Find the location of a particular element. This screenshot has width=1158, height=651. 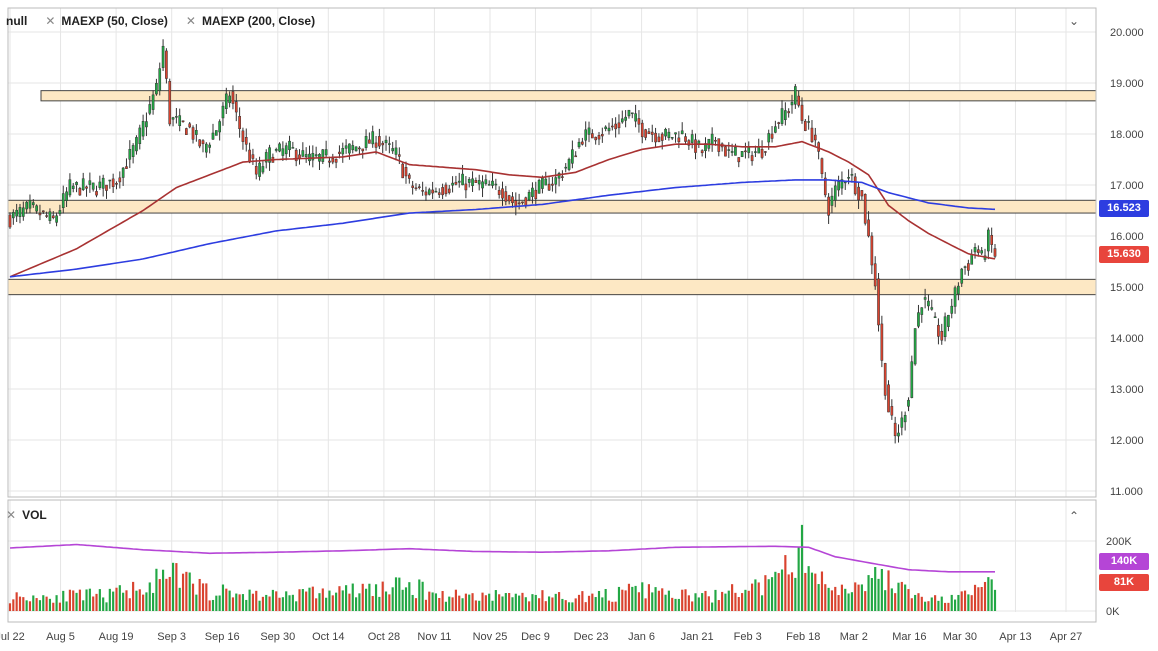

legend-item-ma200: ✕ MAEXP (200, Close) is located at coordinates (250, 21).